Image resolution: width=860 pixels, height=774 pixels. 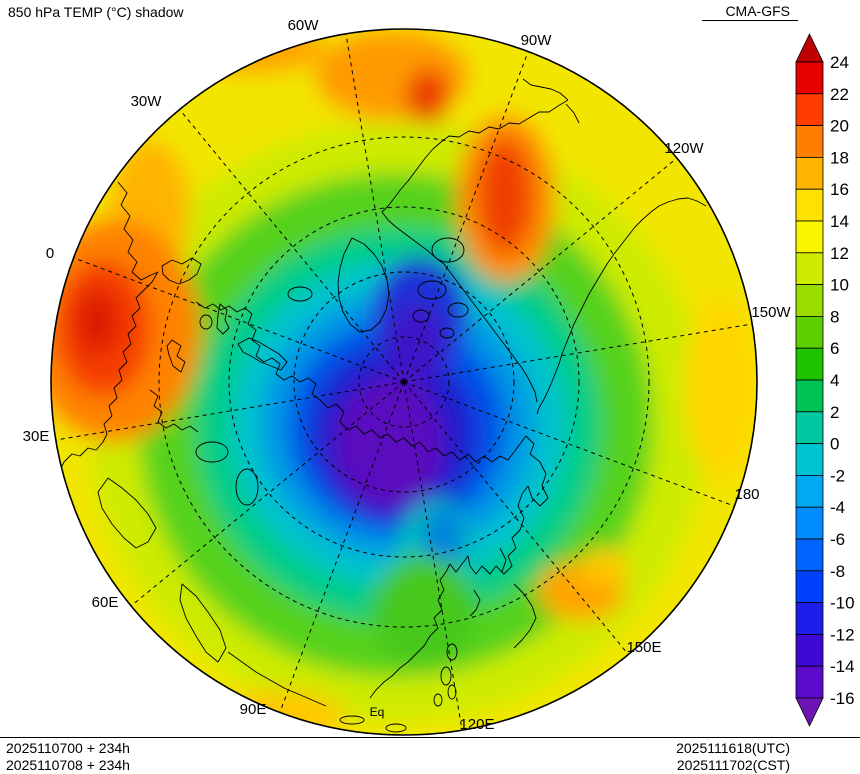 I want to click on colorbar-tick-label: 10, so click(x=839, y=285).